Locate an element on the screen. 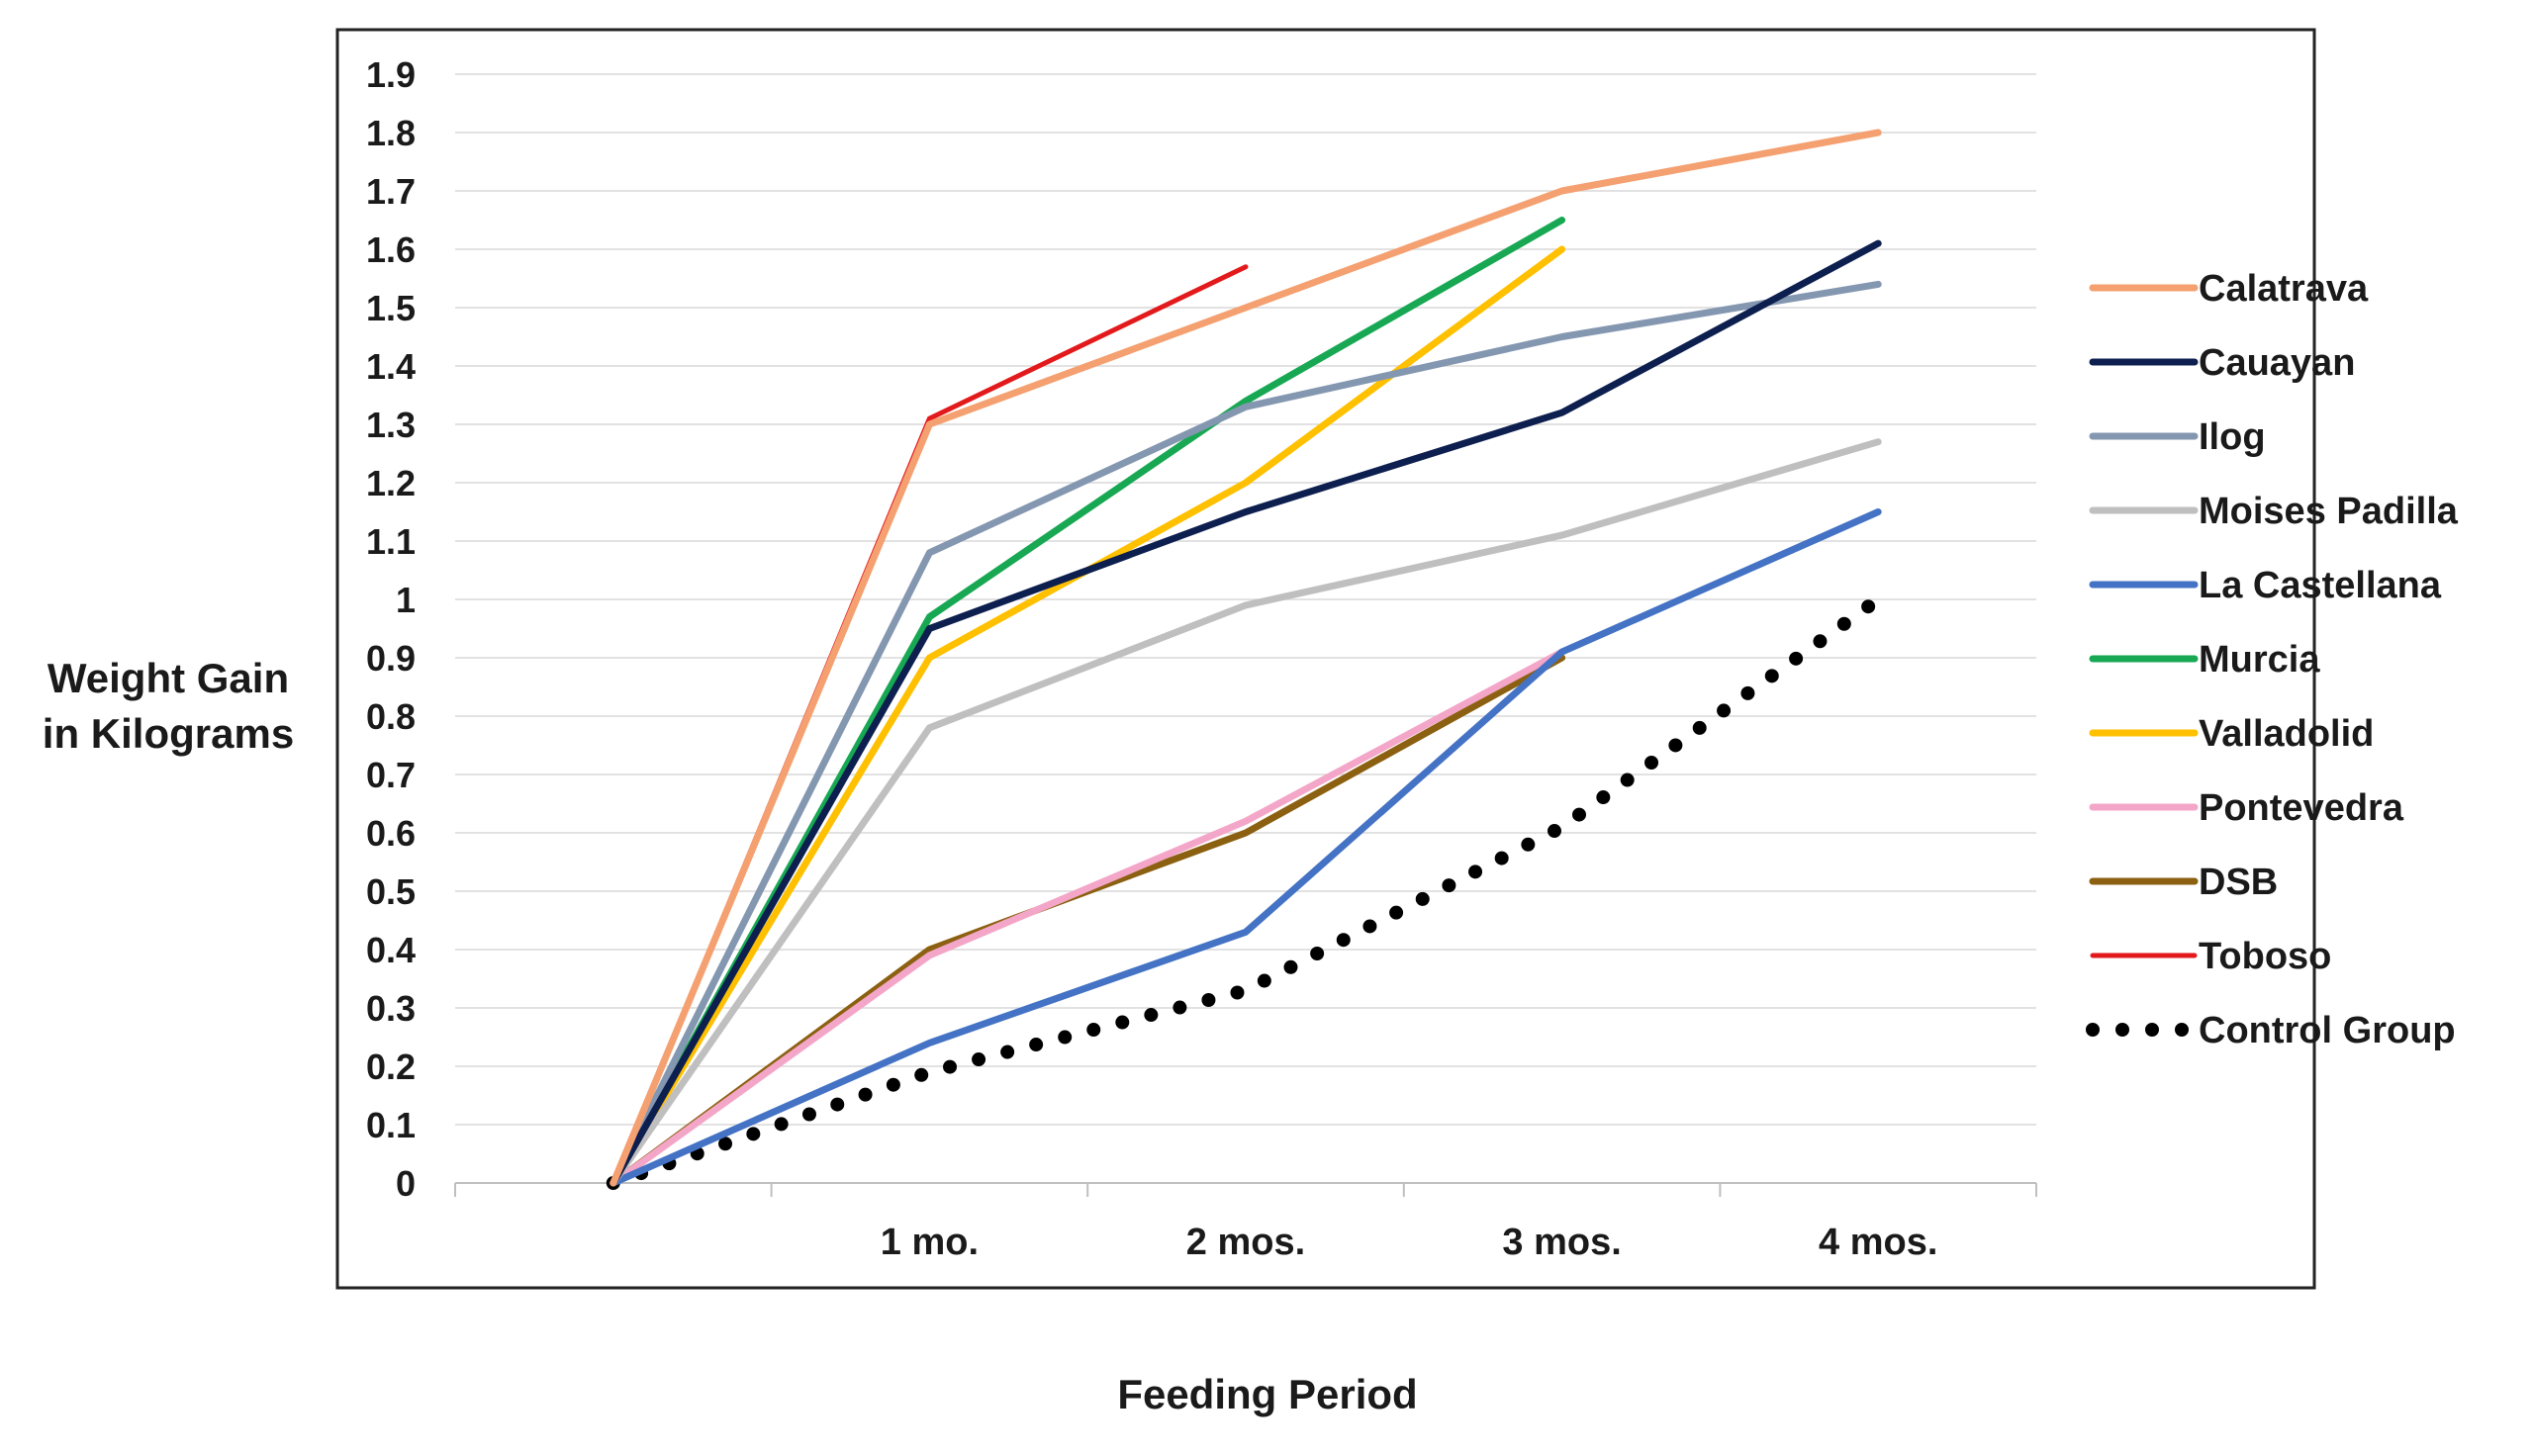 The image size is (2533, 1456). y-tick-label: 1.3 is located at coordinates (391, 425).